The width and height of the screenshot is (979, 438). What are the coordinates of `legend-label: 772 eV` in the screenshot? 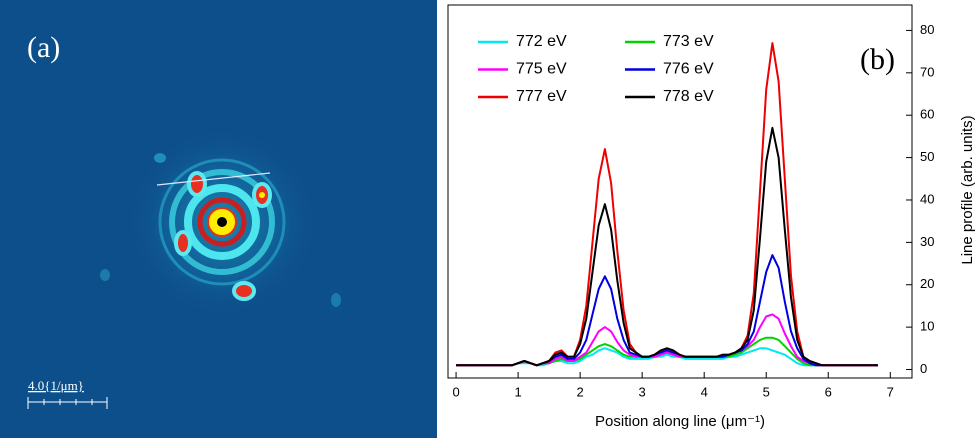 It's located at (541, 41).